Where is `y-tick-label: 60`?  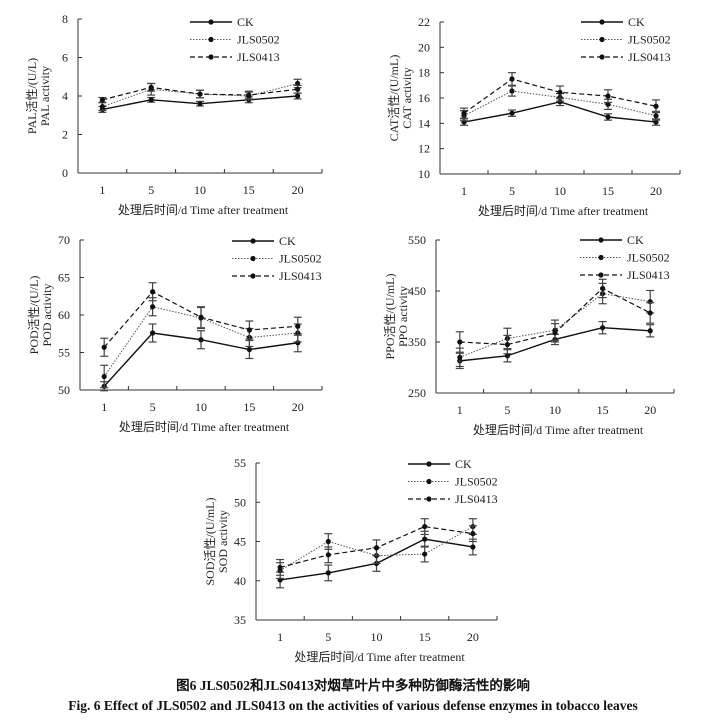
y-tick-label: 60 is located at coordinates (64, 315).